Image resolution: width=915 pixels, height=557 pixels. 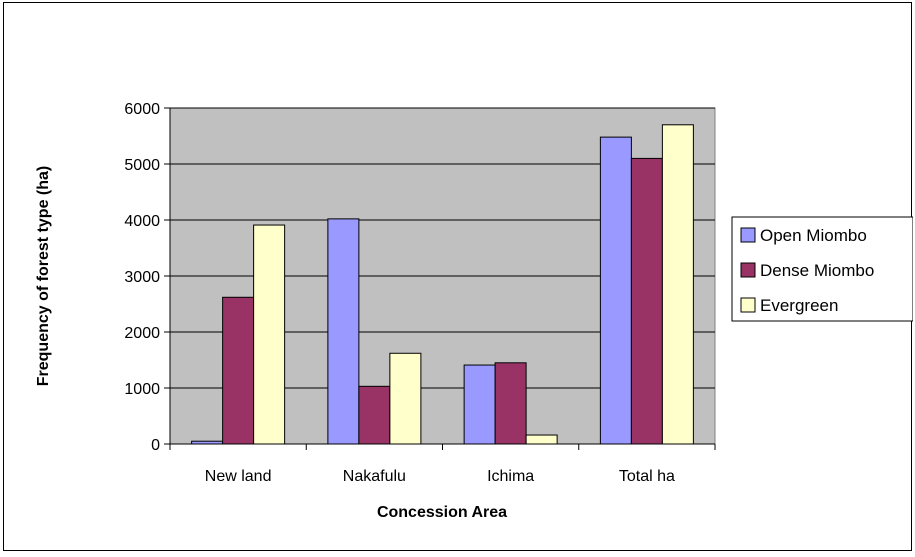 What do you see at coordinates (374, 476) in the screenshot?
I see `x-tick-label: Nakafulu` at bounding box center [374, 476].